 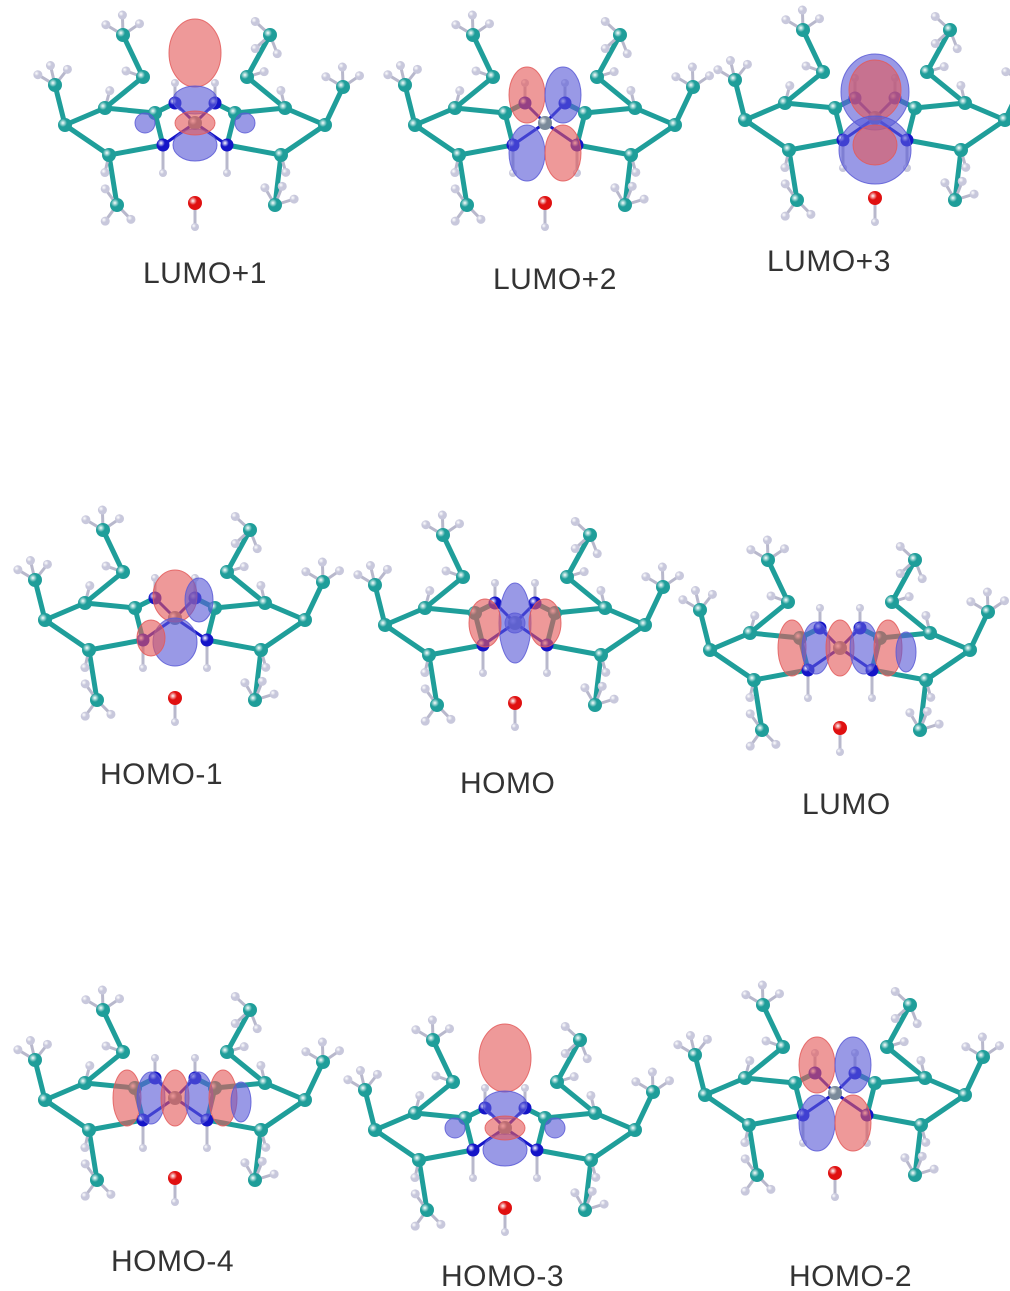 I want to click on panel-lumo: LUMO, so click(x=840, y=680).